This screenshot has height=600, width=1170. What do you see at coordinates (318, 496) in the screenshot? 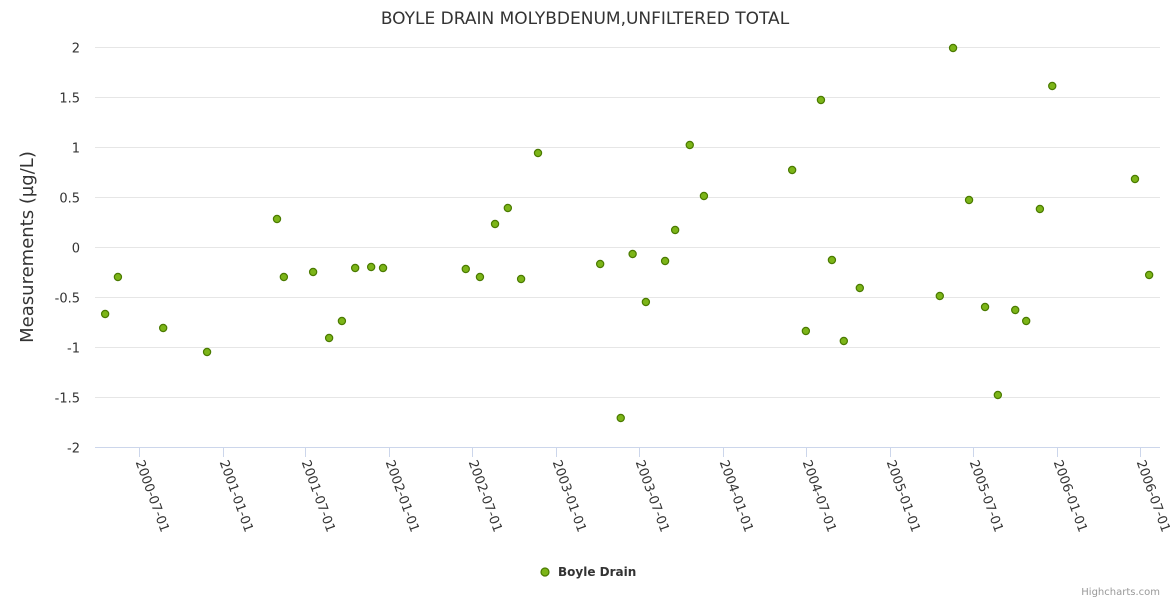
I see `x-tick-label: 2001-07-01` at bounding box center [318, 496].